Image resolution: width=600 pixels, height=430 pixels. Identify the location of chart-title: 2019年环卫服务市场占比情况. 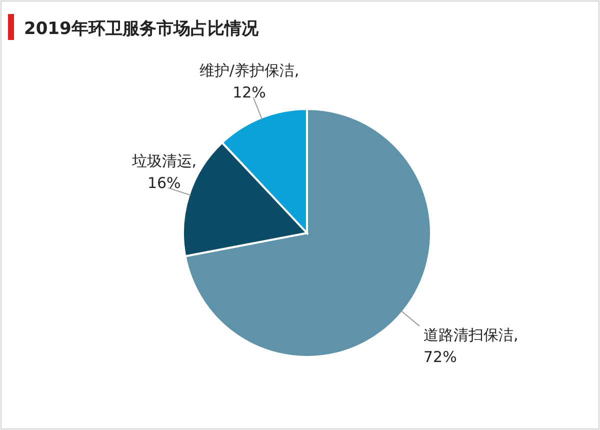
(142, 29).